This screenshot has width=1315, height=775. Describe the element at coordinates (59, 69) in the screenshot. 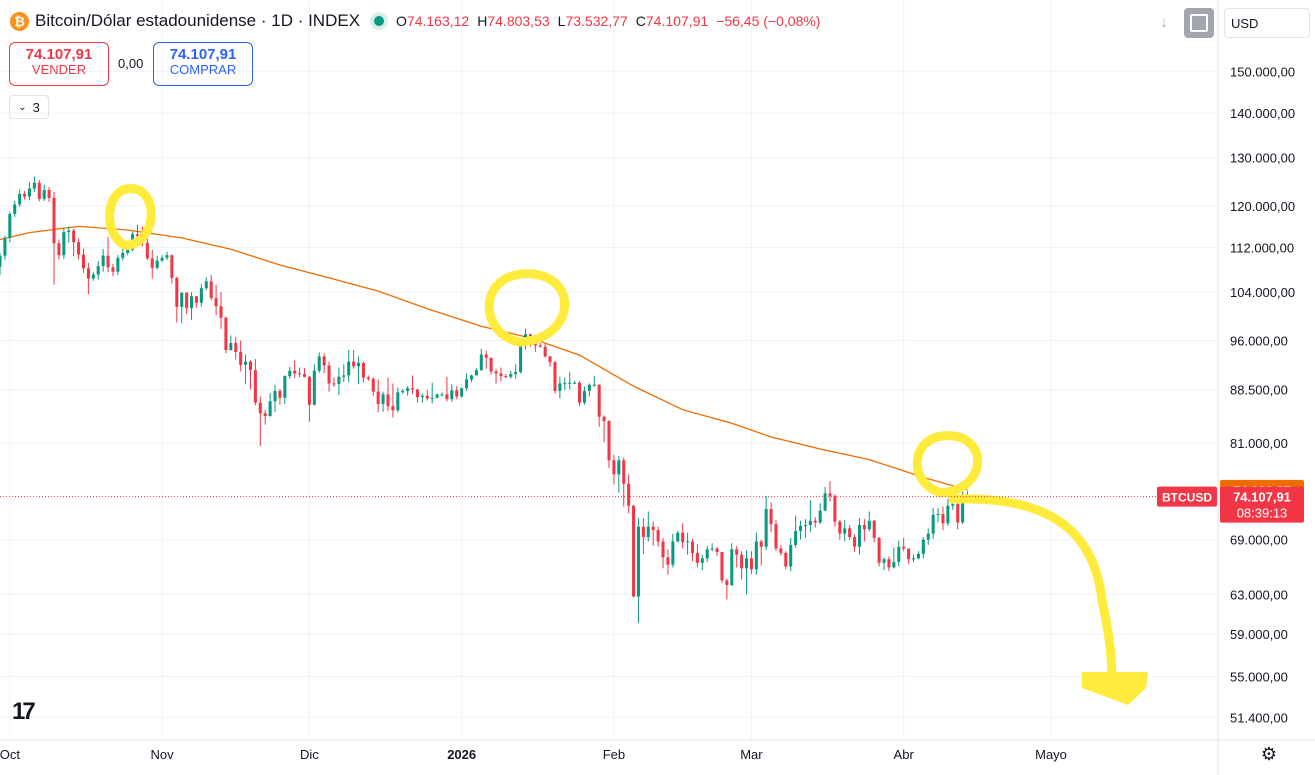

I see `sell-label: VENDER` at that location.